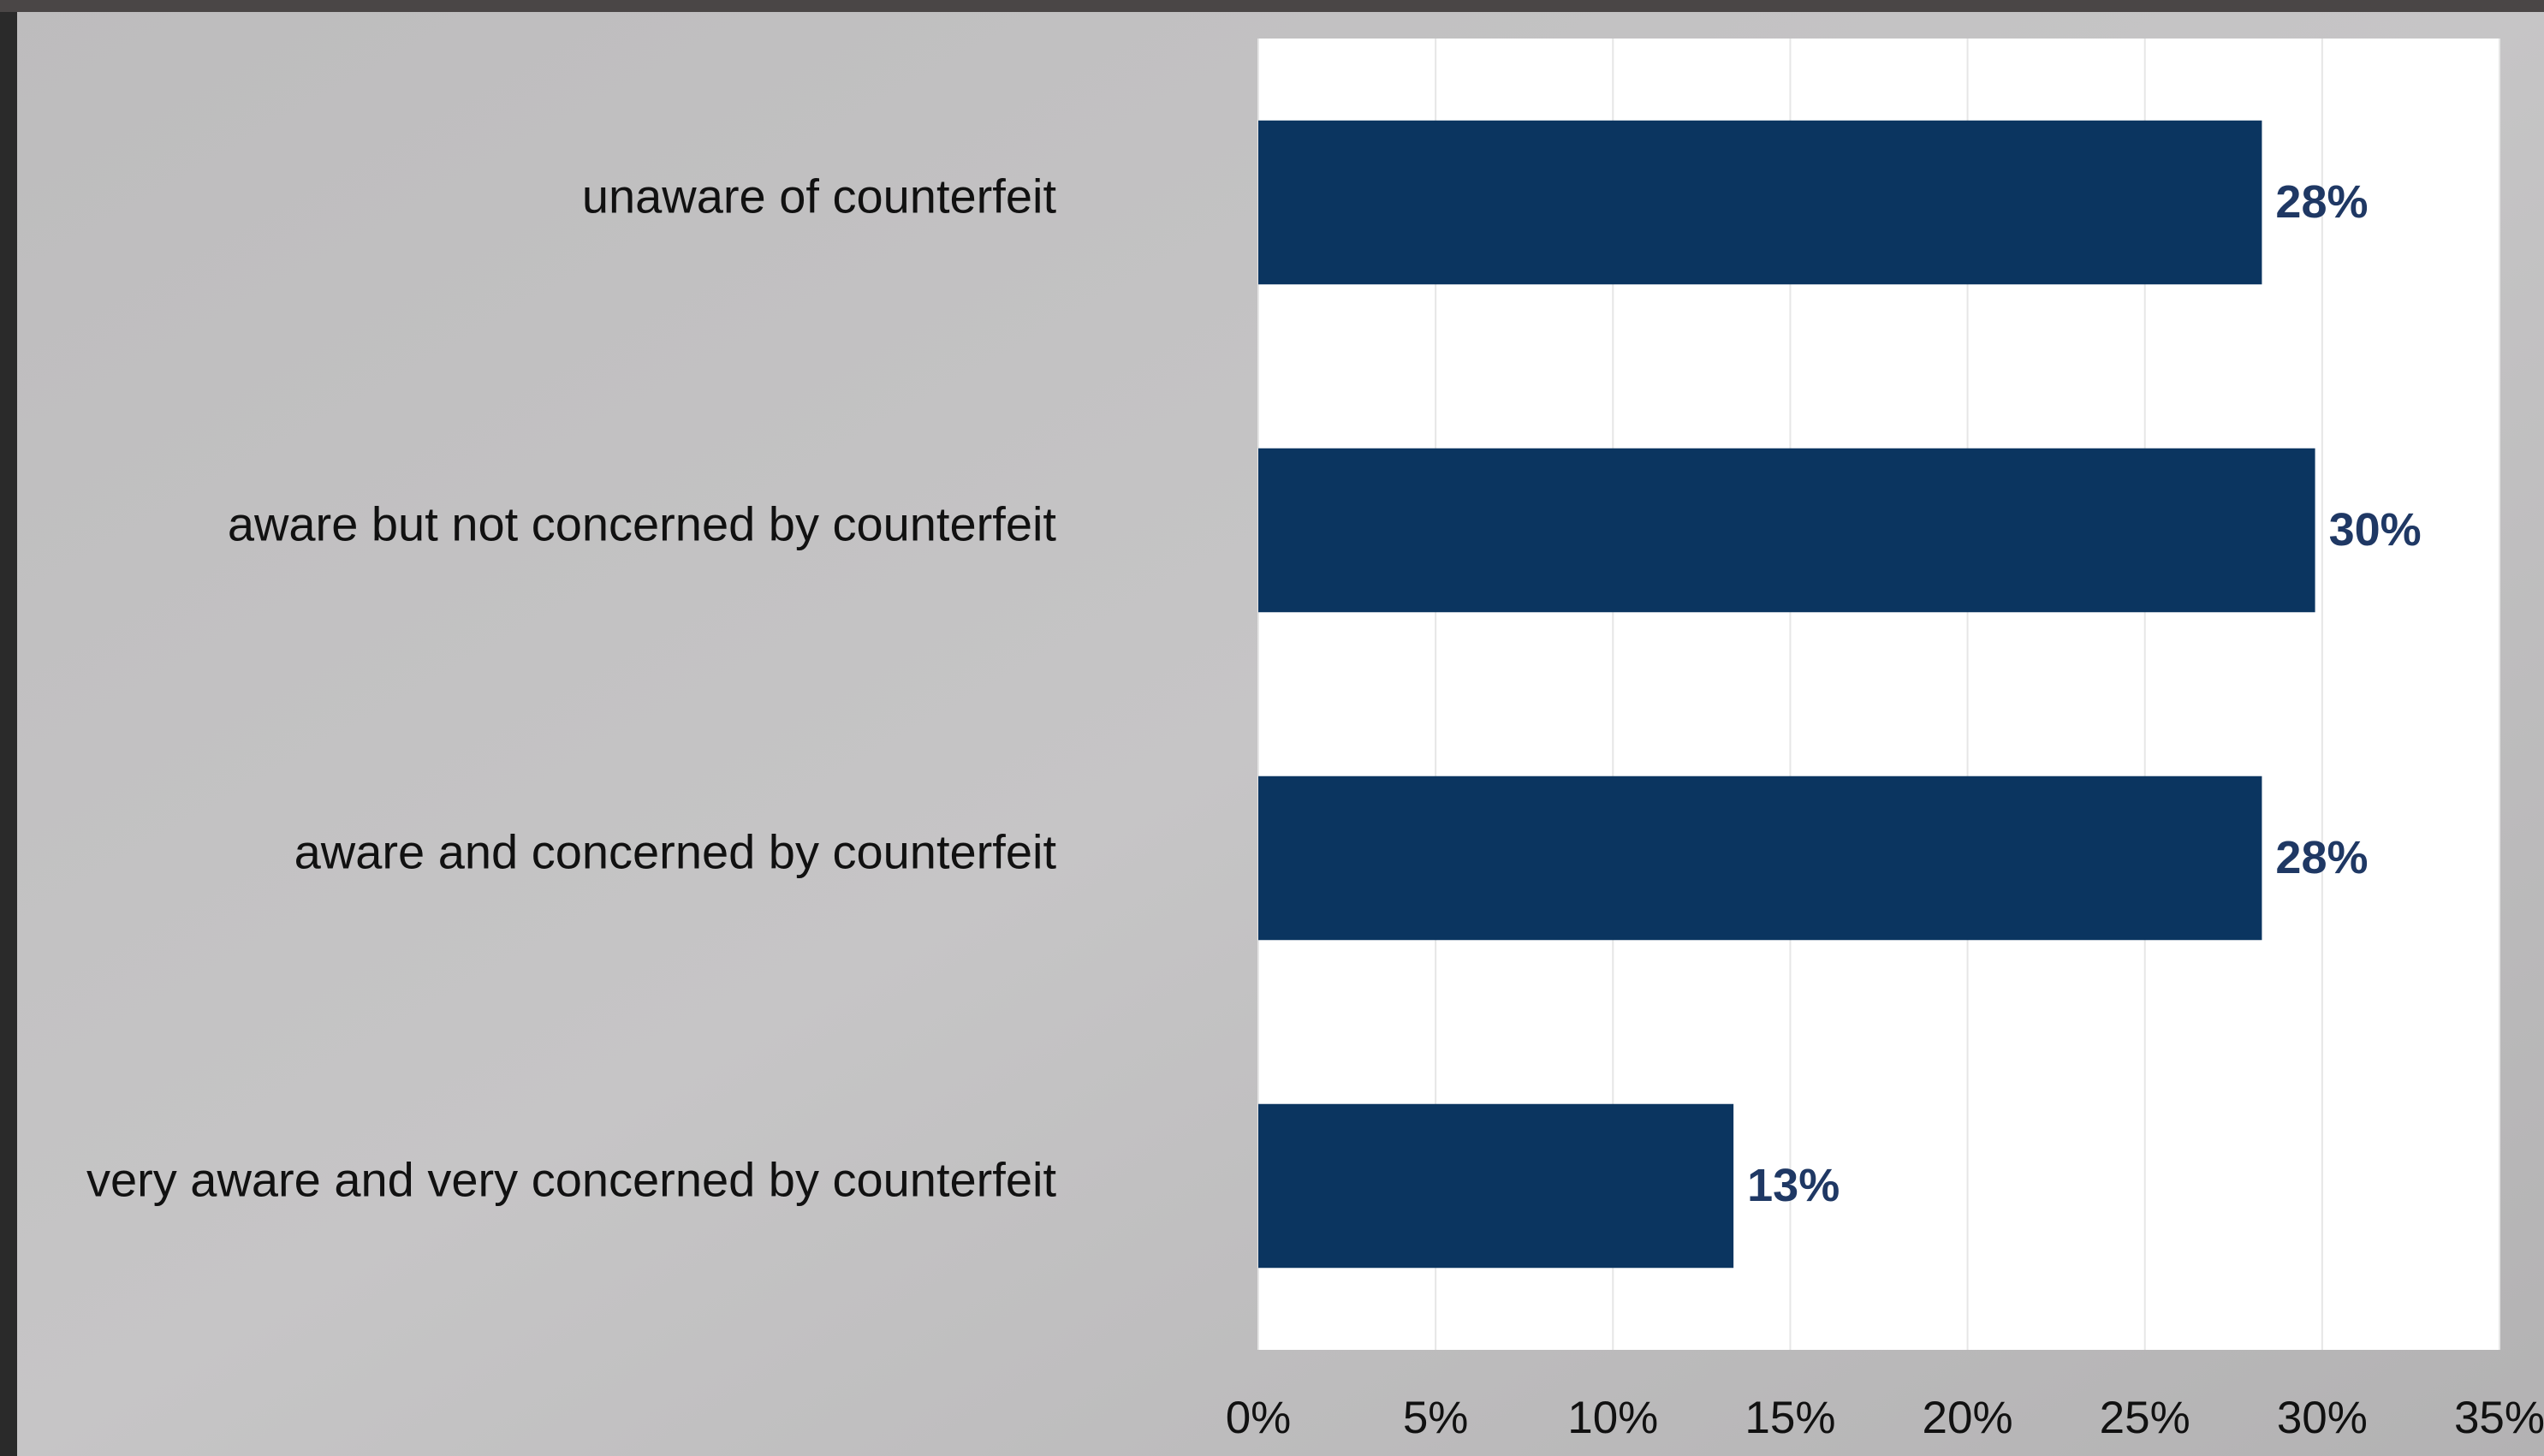 This screenshot has height=1456, width=2544. Describe the element at coordinates (2322, 1418) in the screenshot. I see `x-tick-label: 30%` at that location.